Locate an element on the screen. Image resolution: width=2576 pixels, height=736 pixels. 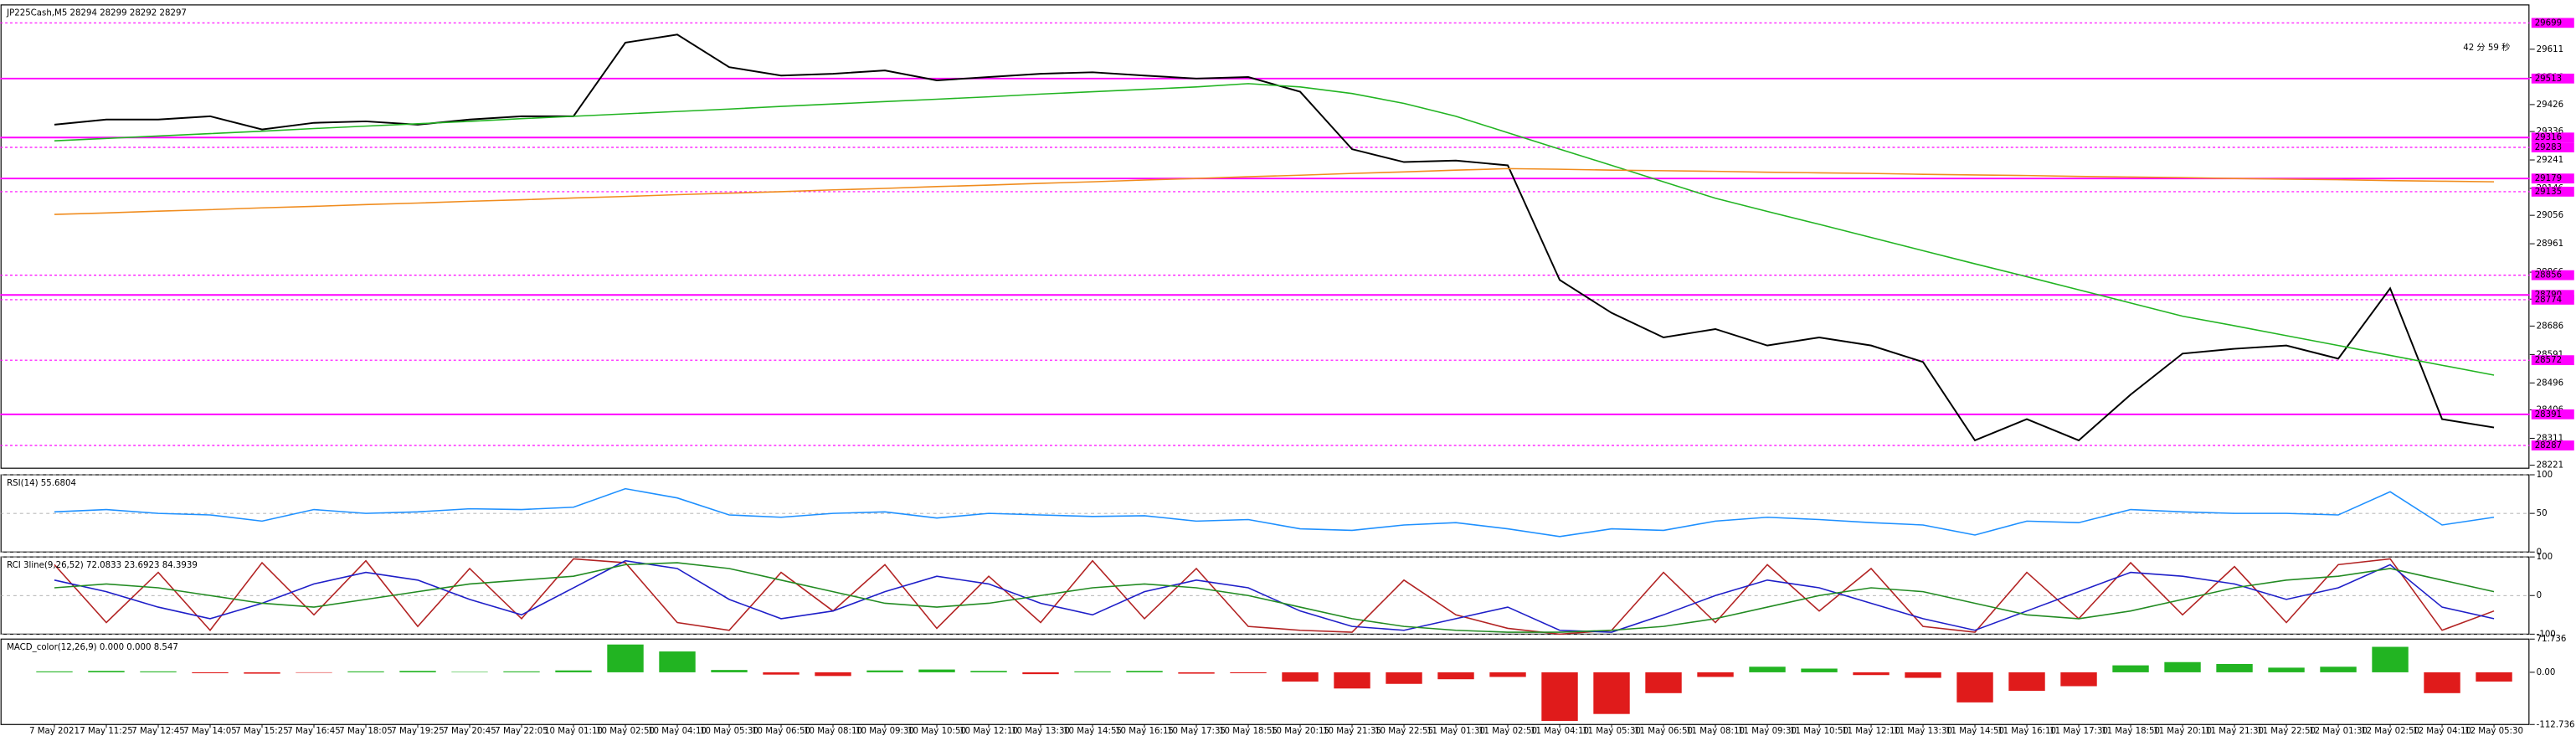
x-tick-label: 7 May 18:05 is located at coordinates (365, 731).